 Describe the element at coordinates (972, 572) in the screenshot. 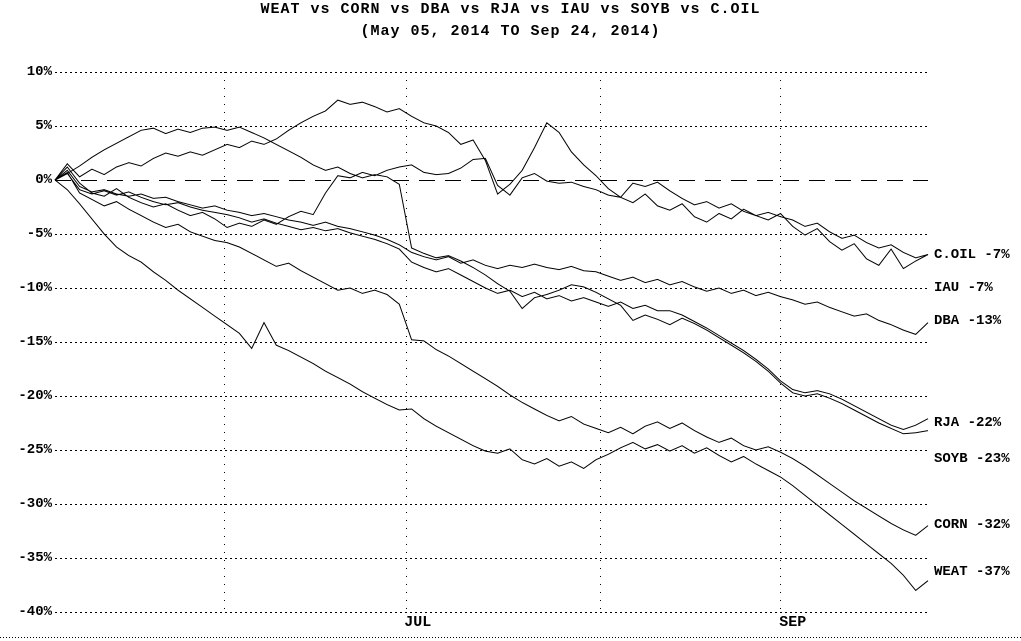

I see `series-end-label-WEAT: WEAT -37%` at that location.